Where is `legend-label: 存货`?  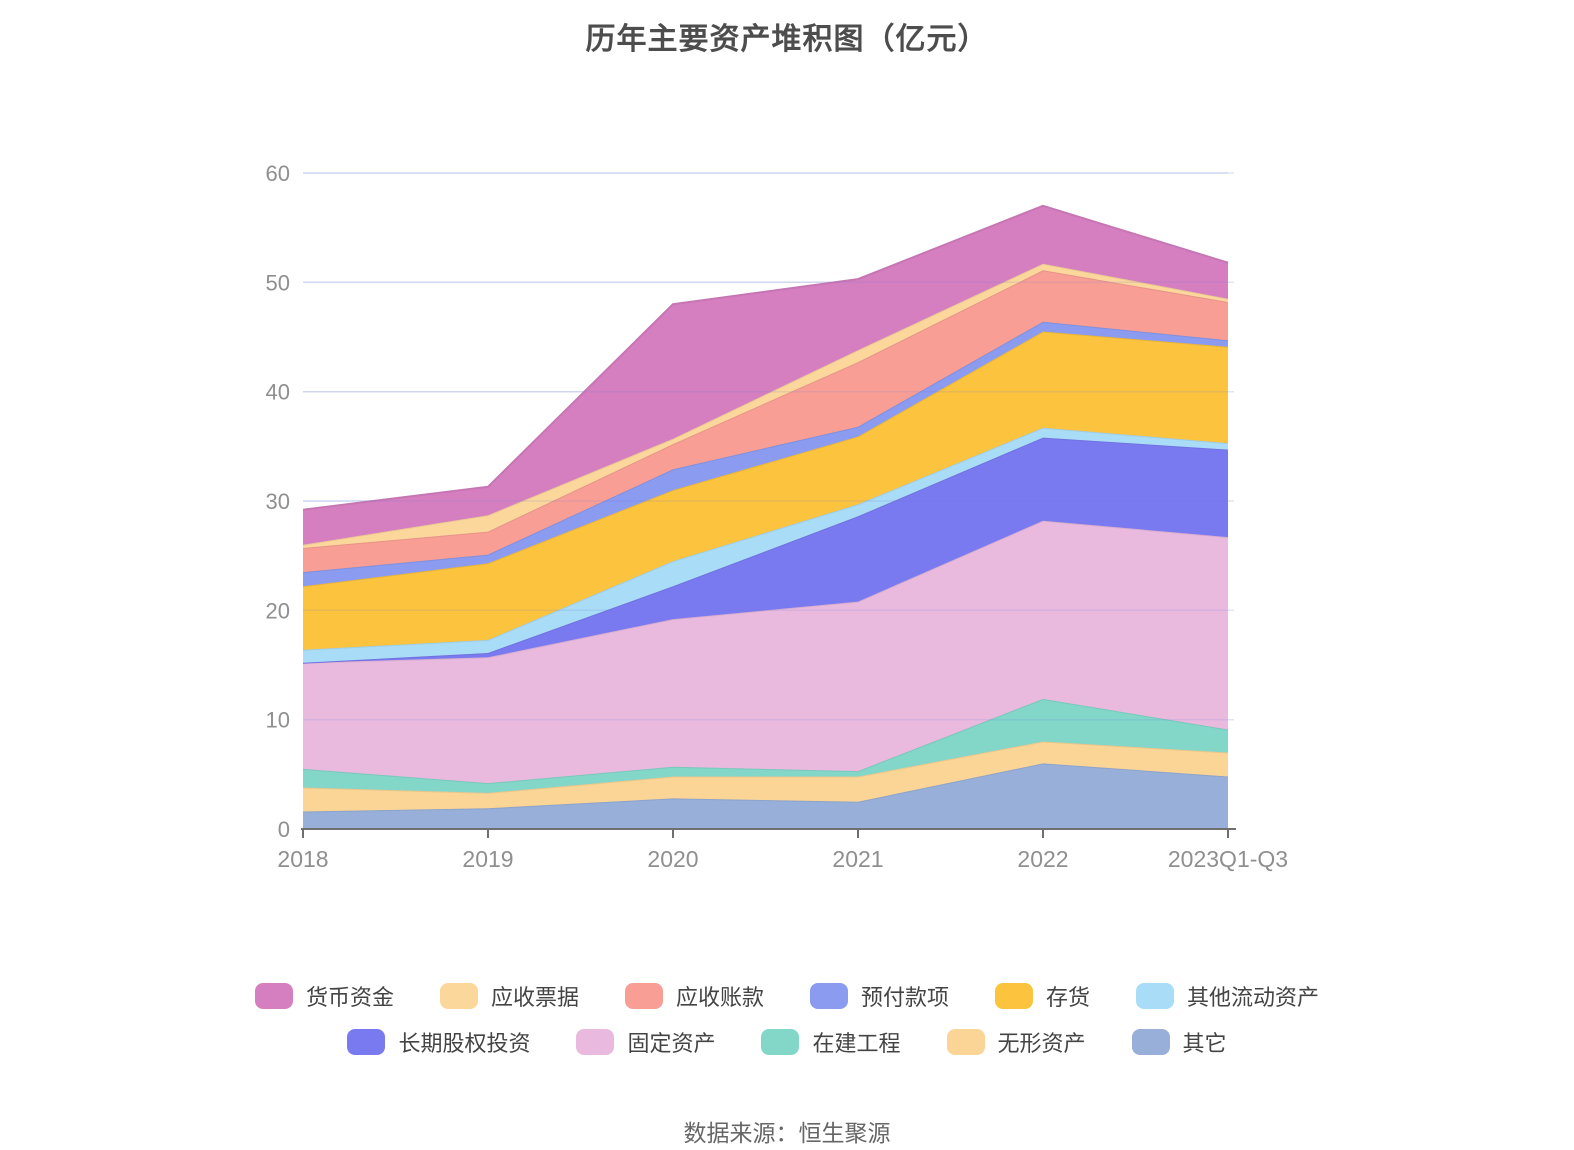 legend-label: 存货 is located at coordinates (1068, 997).